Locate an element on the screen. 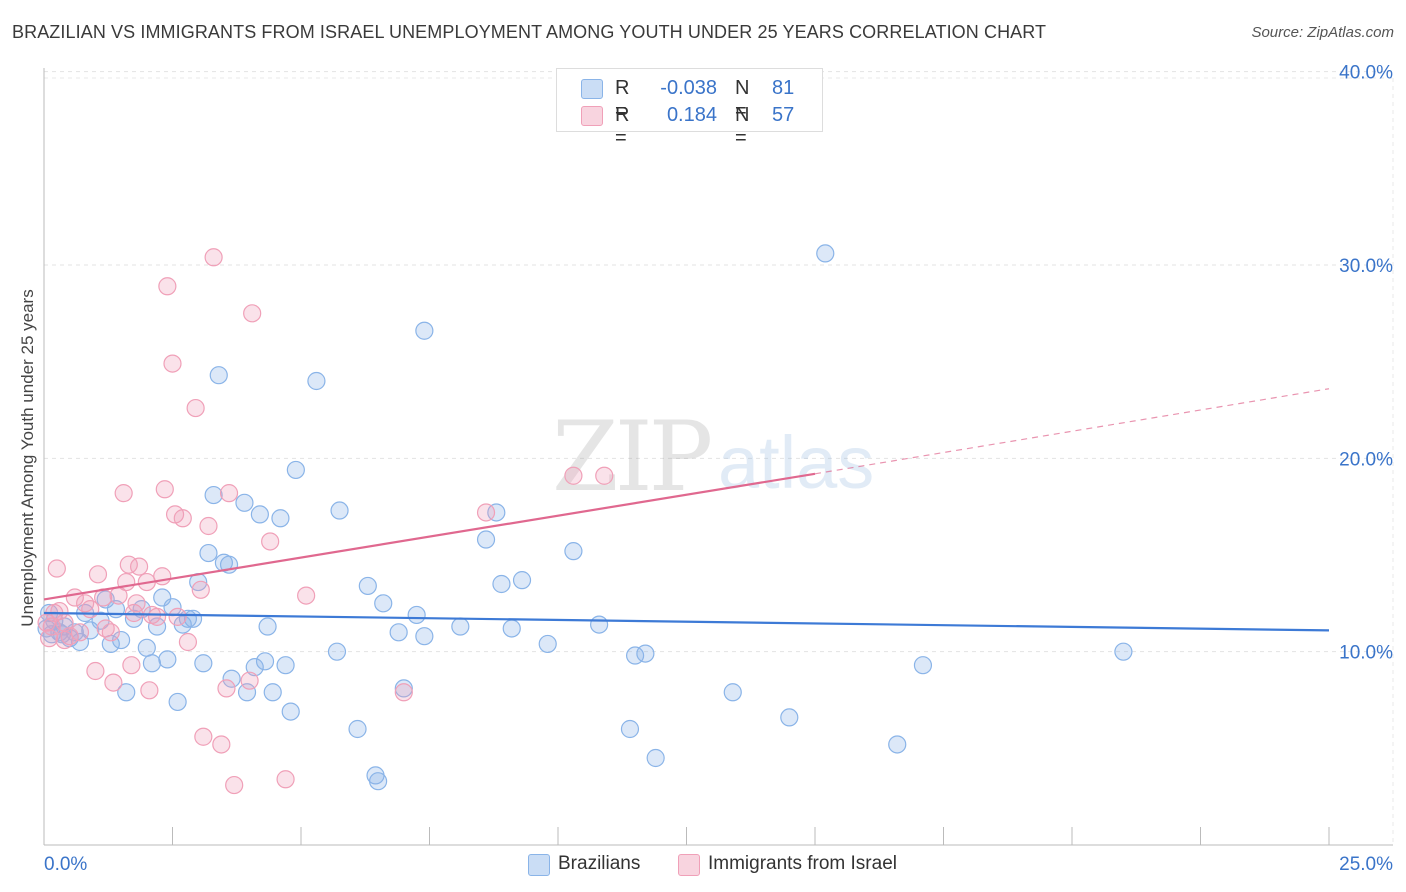 The height and width of the screenshot is (892, 1406). correlation-legend: R = -0.038 N = 81 R = 0.184 N = 57 is located at coordinates (689, 108).